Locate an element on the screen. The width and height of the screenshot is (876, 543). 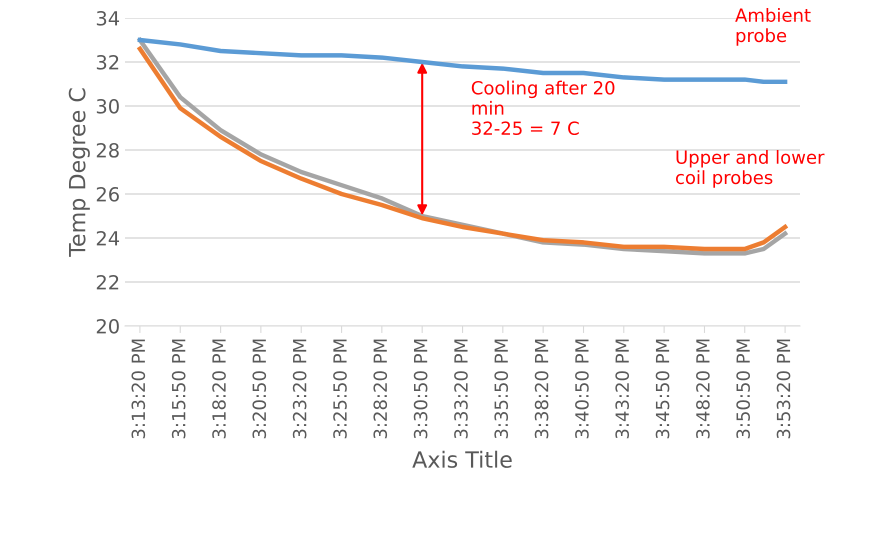
x-tick-label: 3:35:50 PM is located at coordinates (501, 389).